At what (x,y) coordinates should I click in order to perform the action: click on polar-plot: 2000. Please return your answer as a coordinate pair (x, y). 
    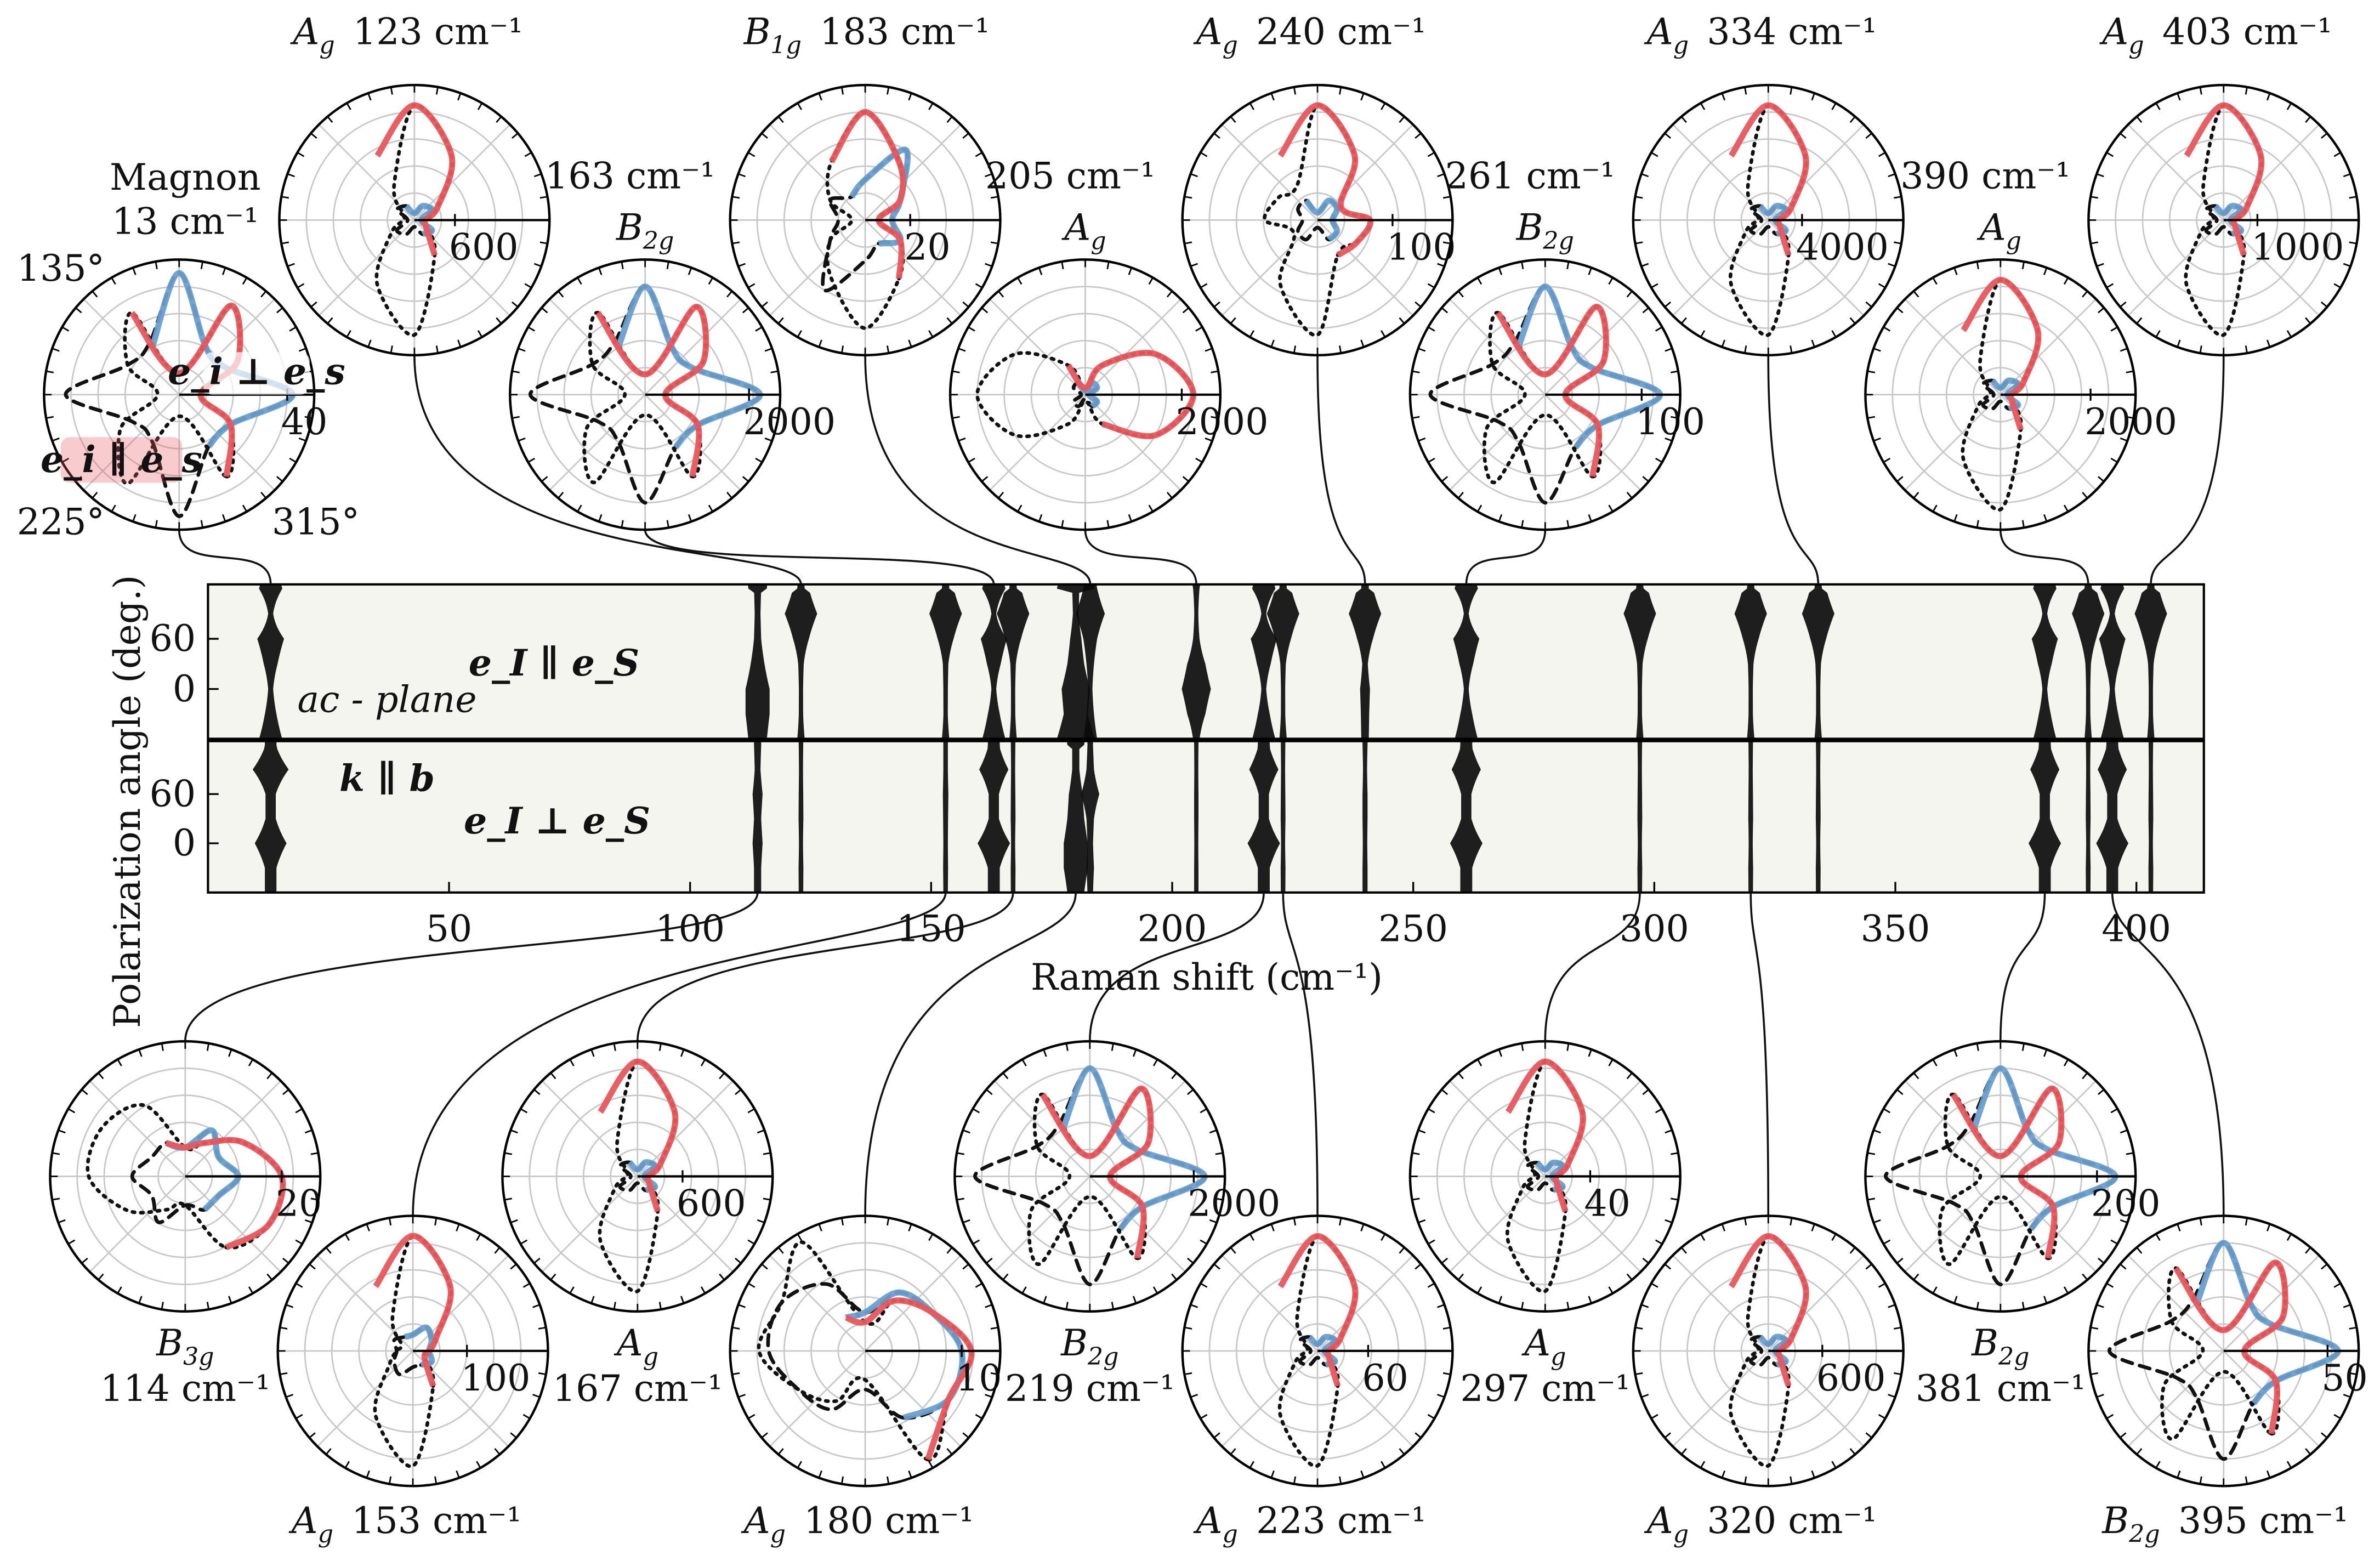
    Looking at the image, I should click on (2020, 394).